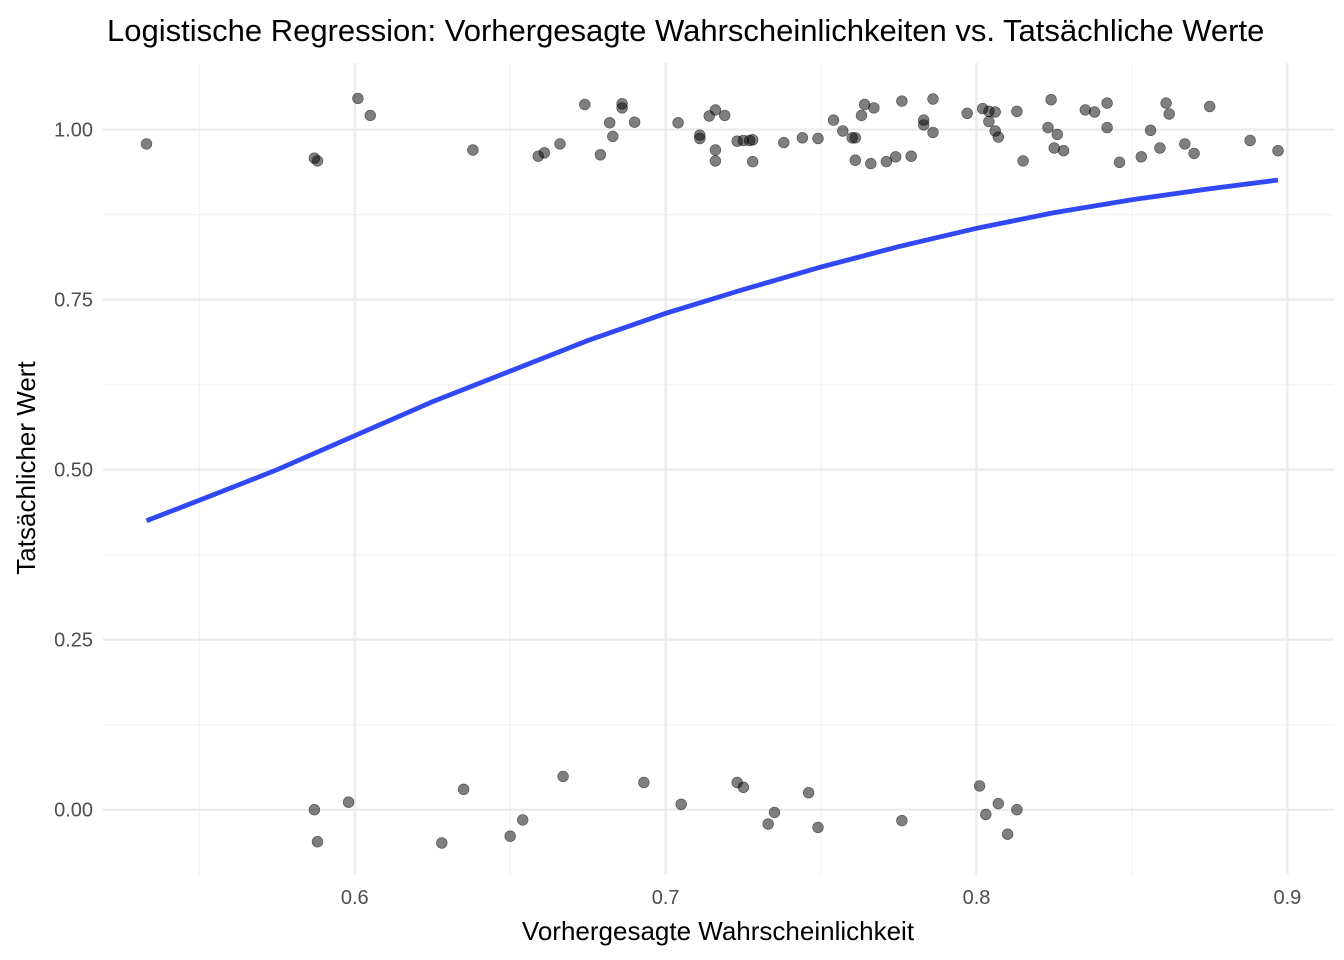 Image resolution: width=1344 pixels, height=960 pixels. What do you see at coordinates (355, 898) in the screenshot?
I see `x-tick-label: 0.6` at bounding box center [355, 898].